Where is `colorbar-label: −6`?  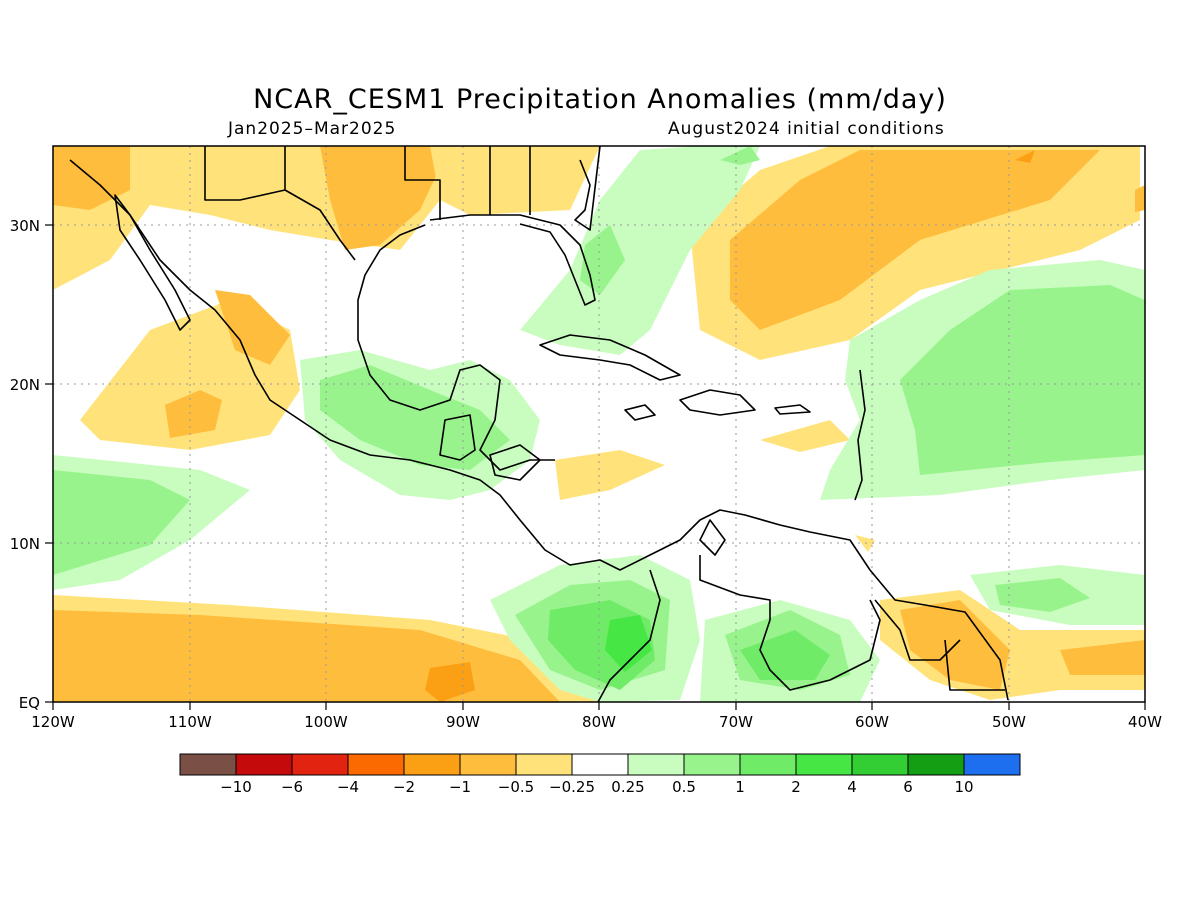
colorbar-label: −6 is located at coordinates (292, 787).